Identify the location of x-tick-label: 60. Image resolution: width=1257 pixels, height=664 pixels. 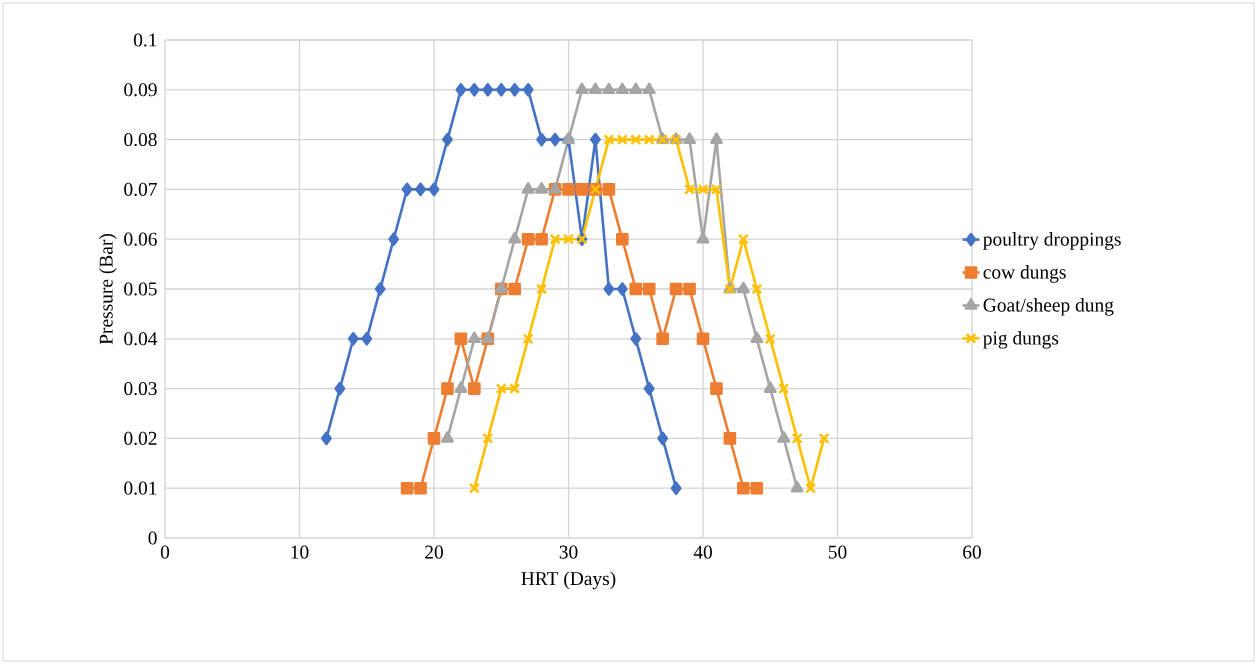
(972, 552).